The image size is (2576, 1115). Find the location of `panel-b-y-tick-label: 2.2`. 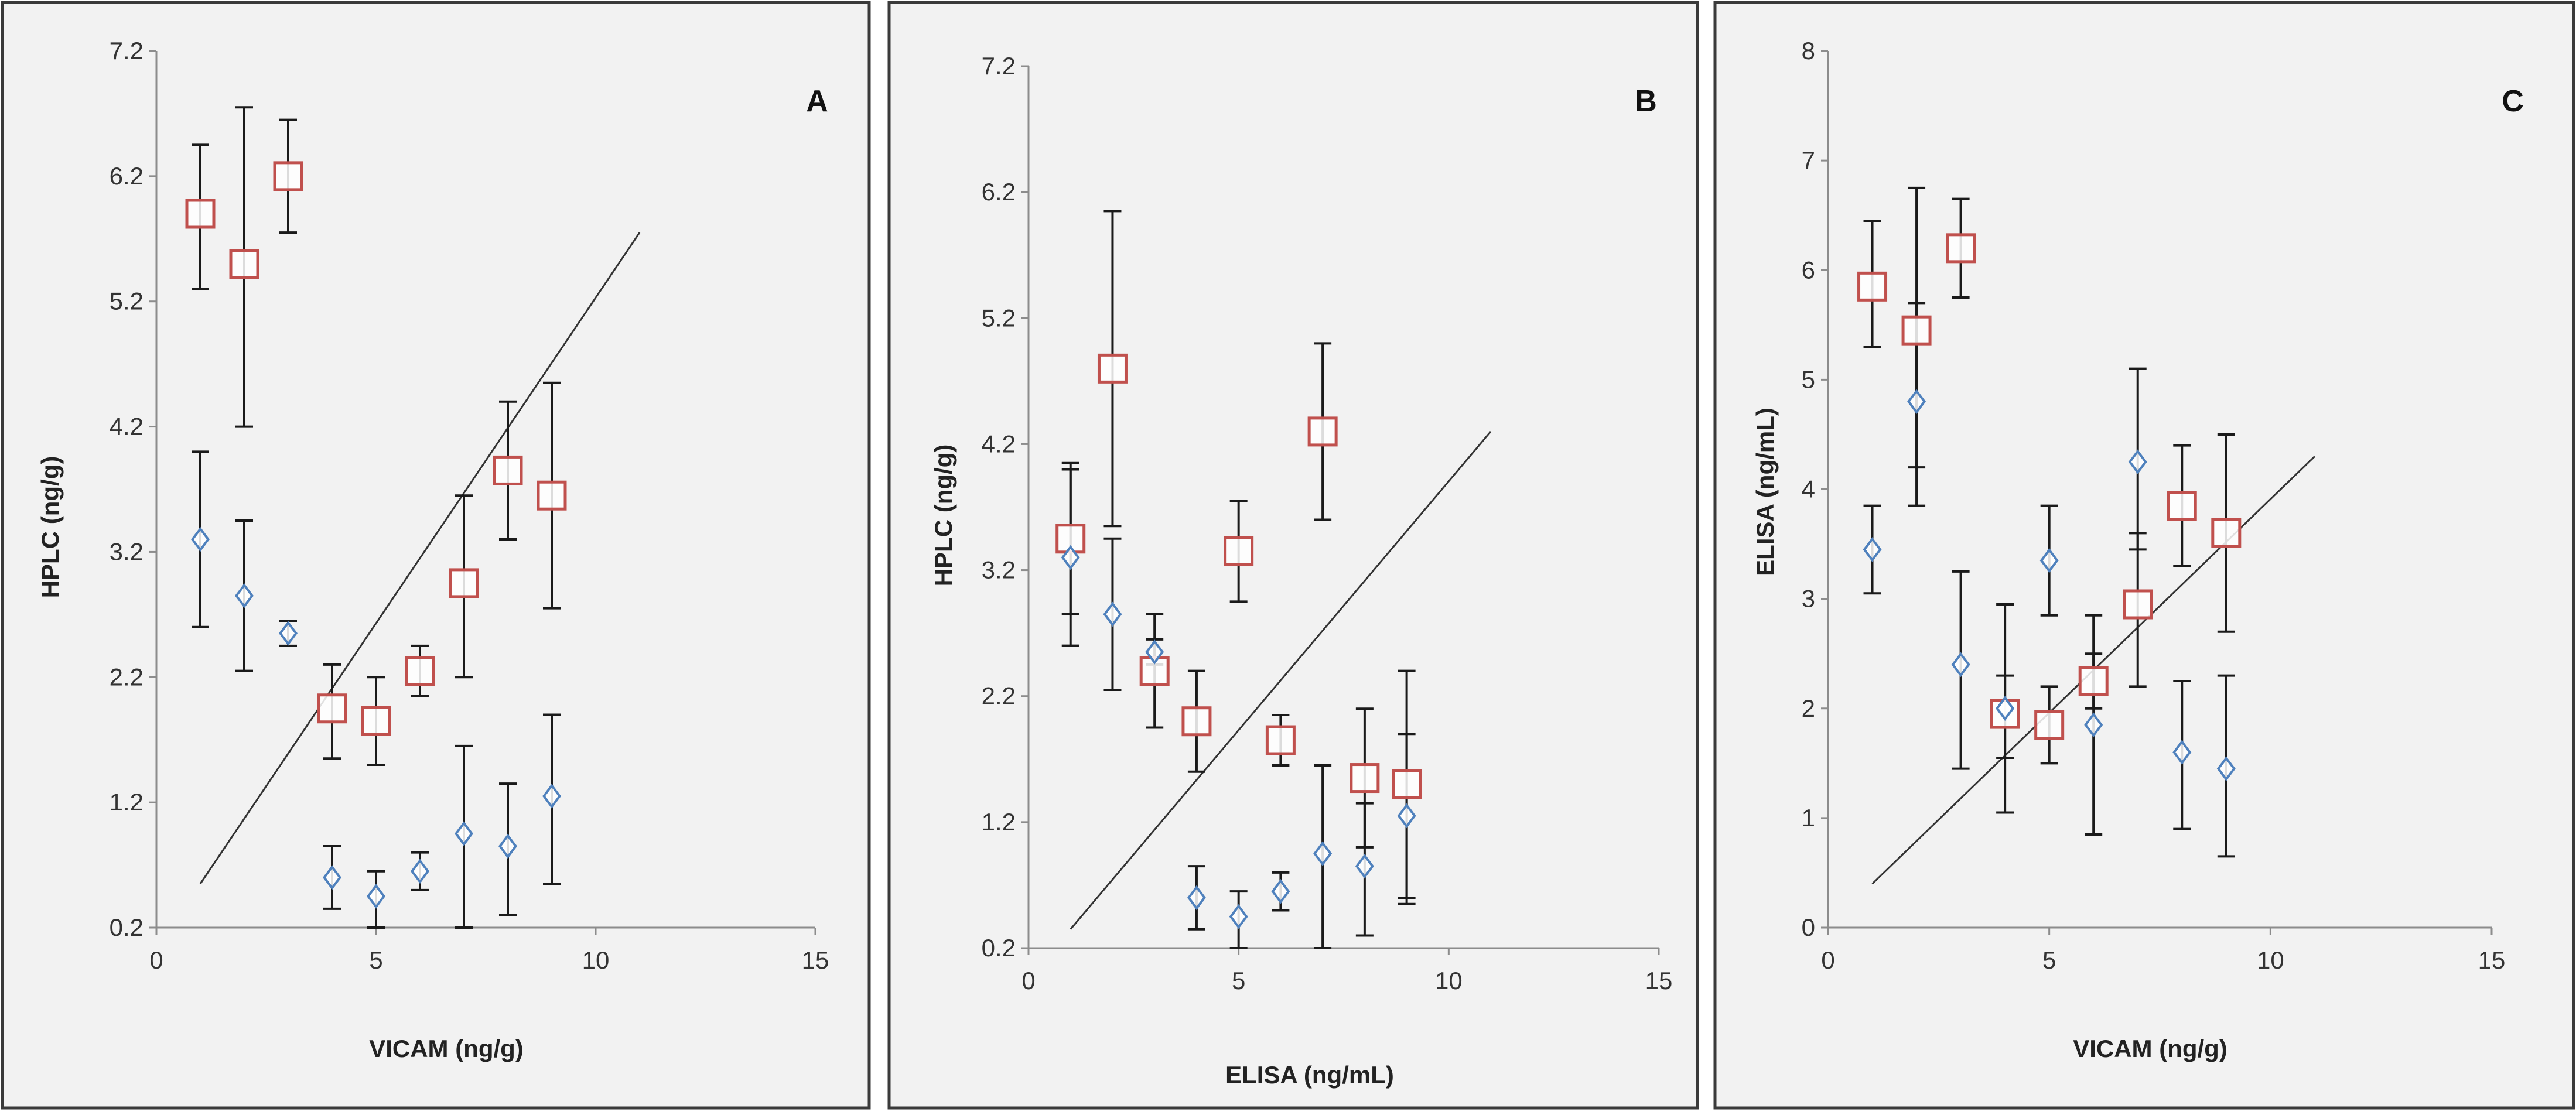

panel-b-y-tick-label: 2.2 is located at coordinates (999, 696).